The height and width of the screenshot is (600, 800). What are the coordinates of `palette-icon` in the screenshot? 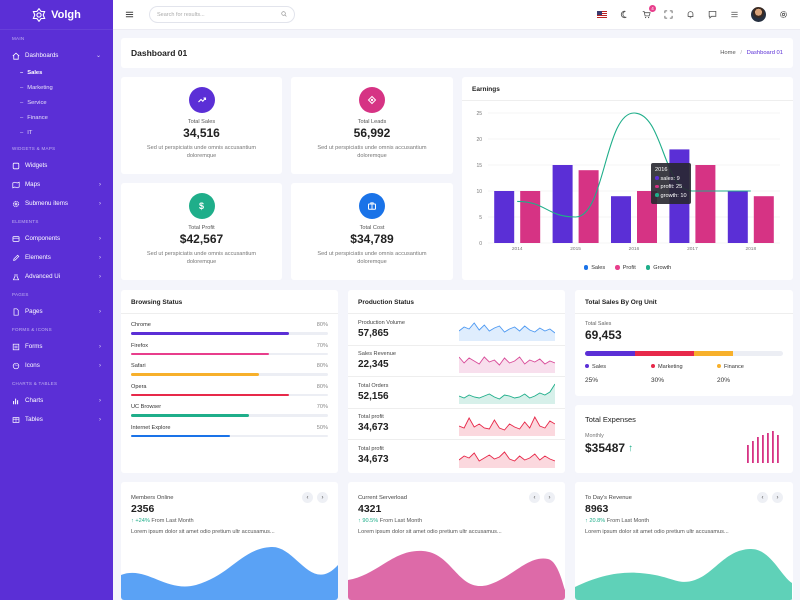 It's located at (16, 366).